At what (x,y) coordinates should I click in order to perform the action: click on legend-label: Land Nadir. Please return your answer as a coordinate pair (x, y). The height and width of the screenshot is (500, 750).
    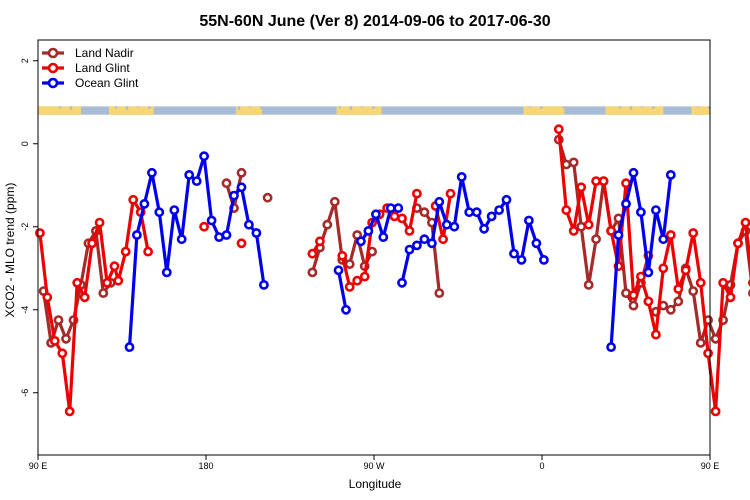
    Looking at the image, I should click on (104, 53).